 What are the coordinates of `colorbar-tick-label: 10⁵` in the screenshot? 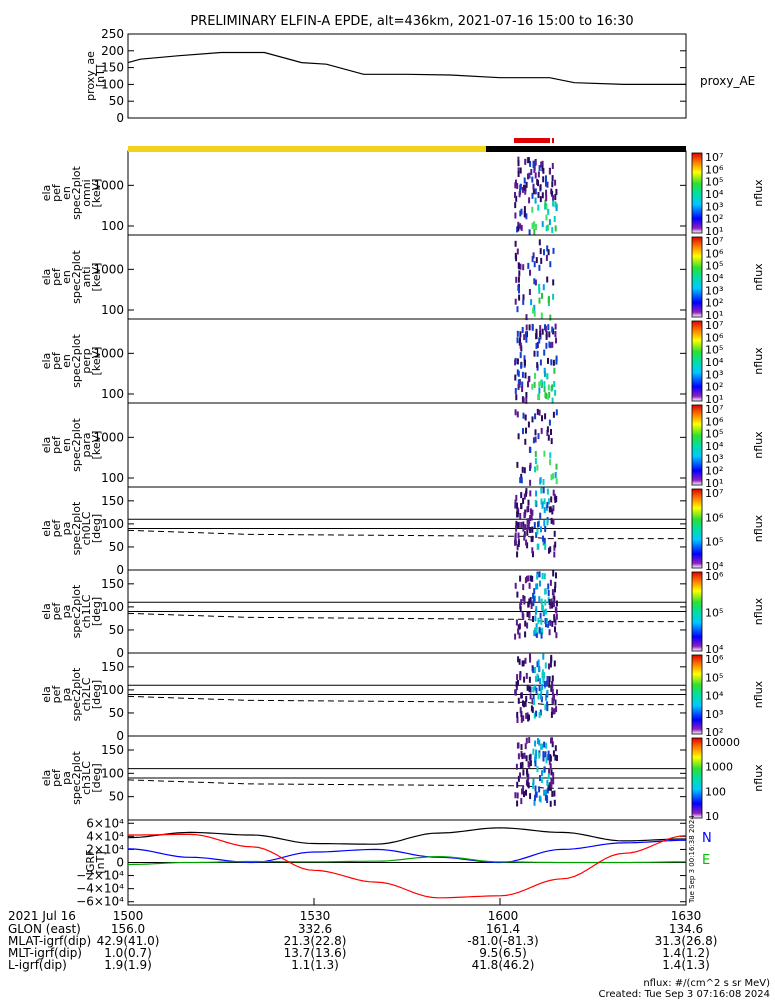 It's located at (714, 182).